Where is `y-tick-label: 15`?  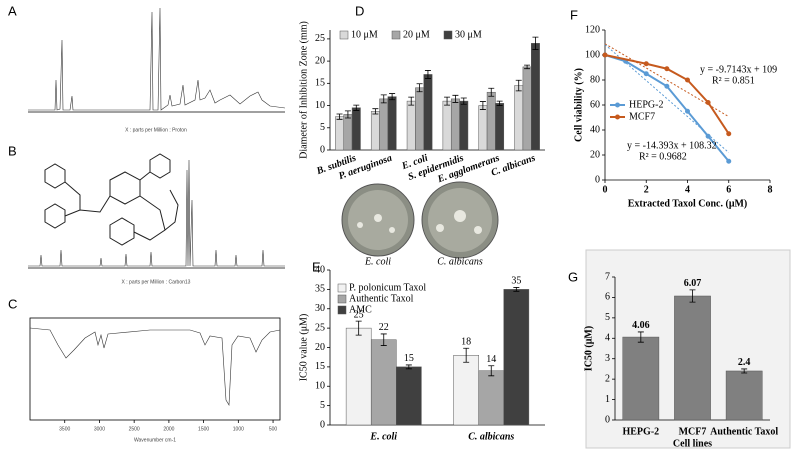
y-tick-label: 15 is located at coordinates (320, 83).